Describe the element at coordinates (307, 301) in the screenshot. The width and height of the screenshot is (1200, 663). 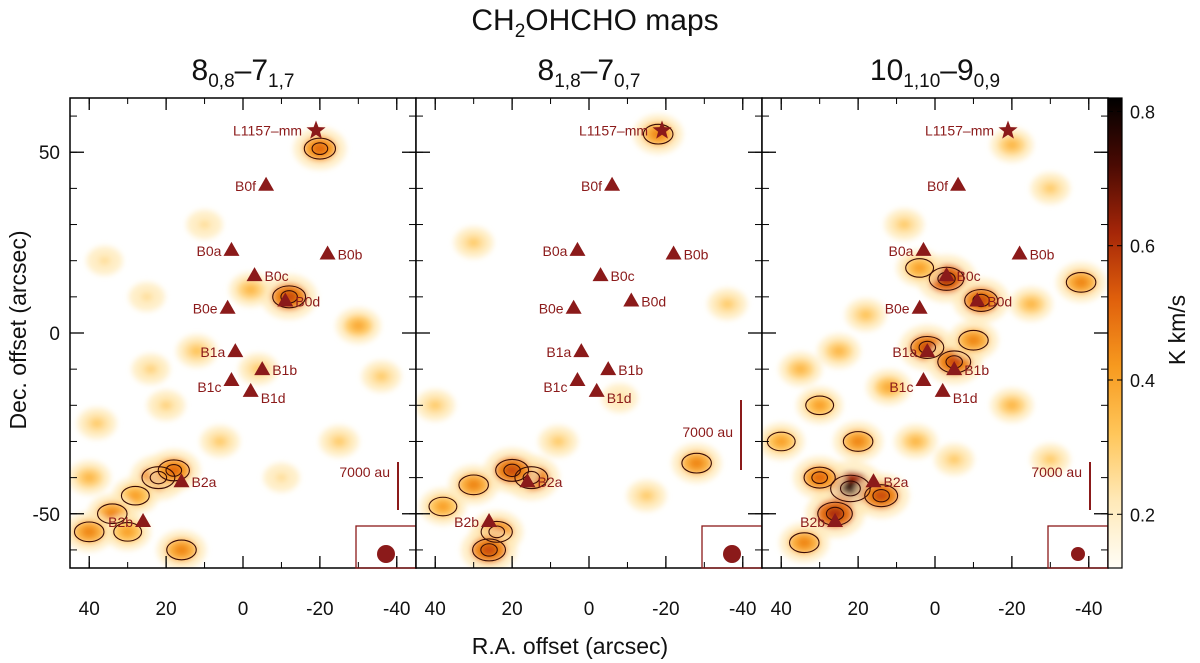
I see `source-label: B0d` at that location.